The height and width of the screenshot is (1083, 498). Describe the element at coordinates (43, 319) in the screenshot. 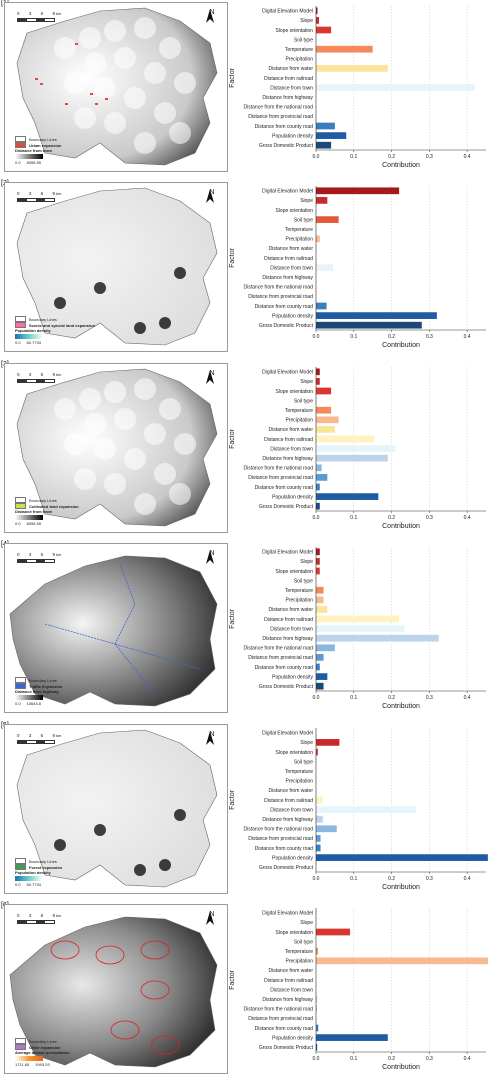

I see `legend-boundary: Boundary Lines` at that location.